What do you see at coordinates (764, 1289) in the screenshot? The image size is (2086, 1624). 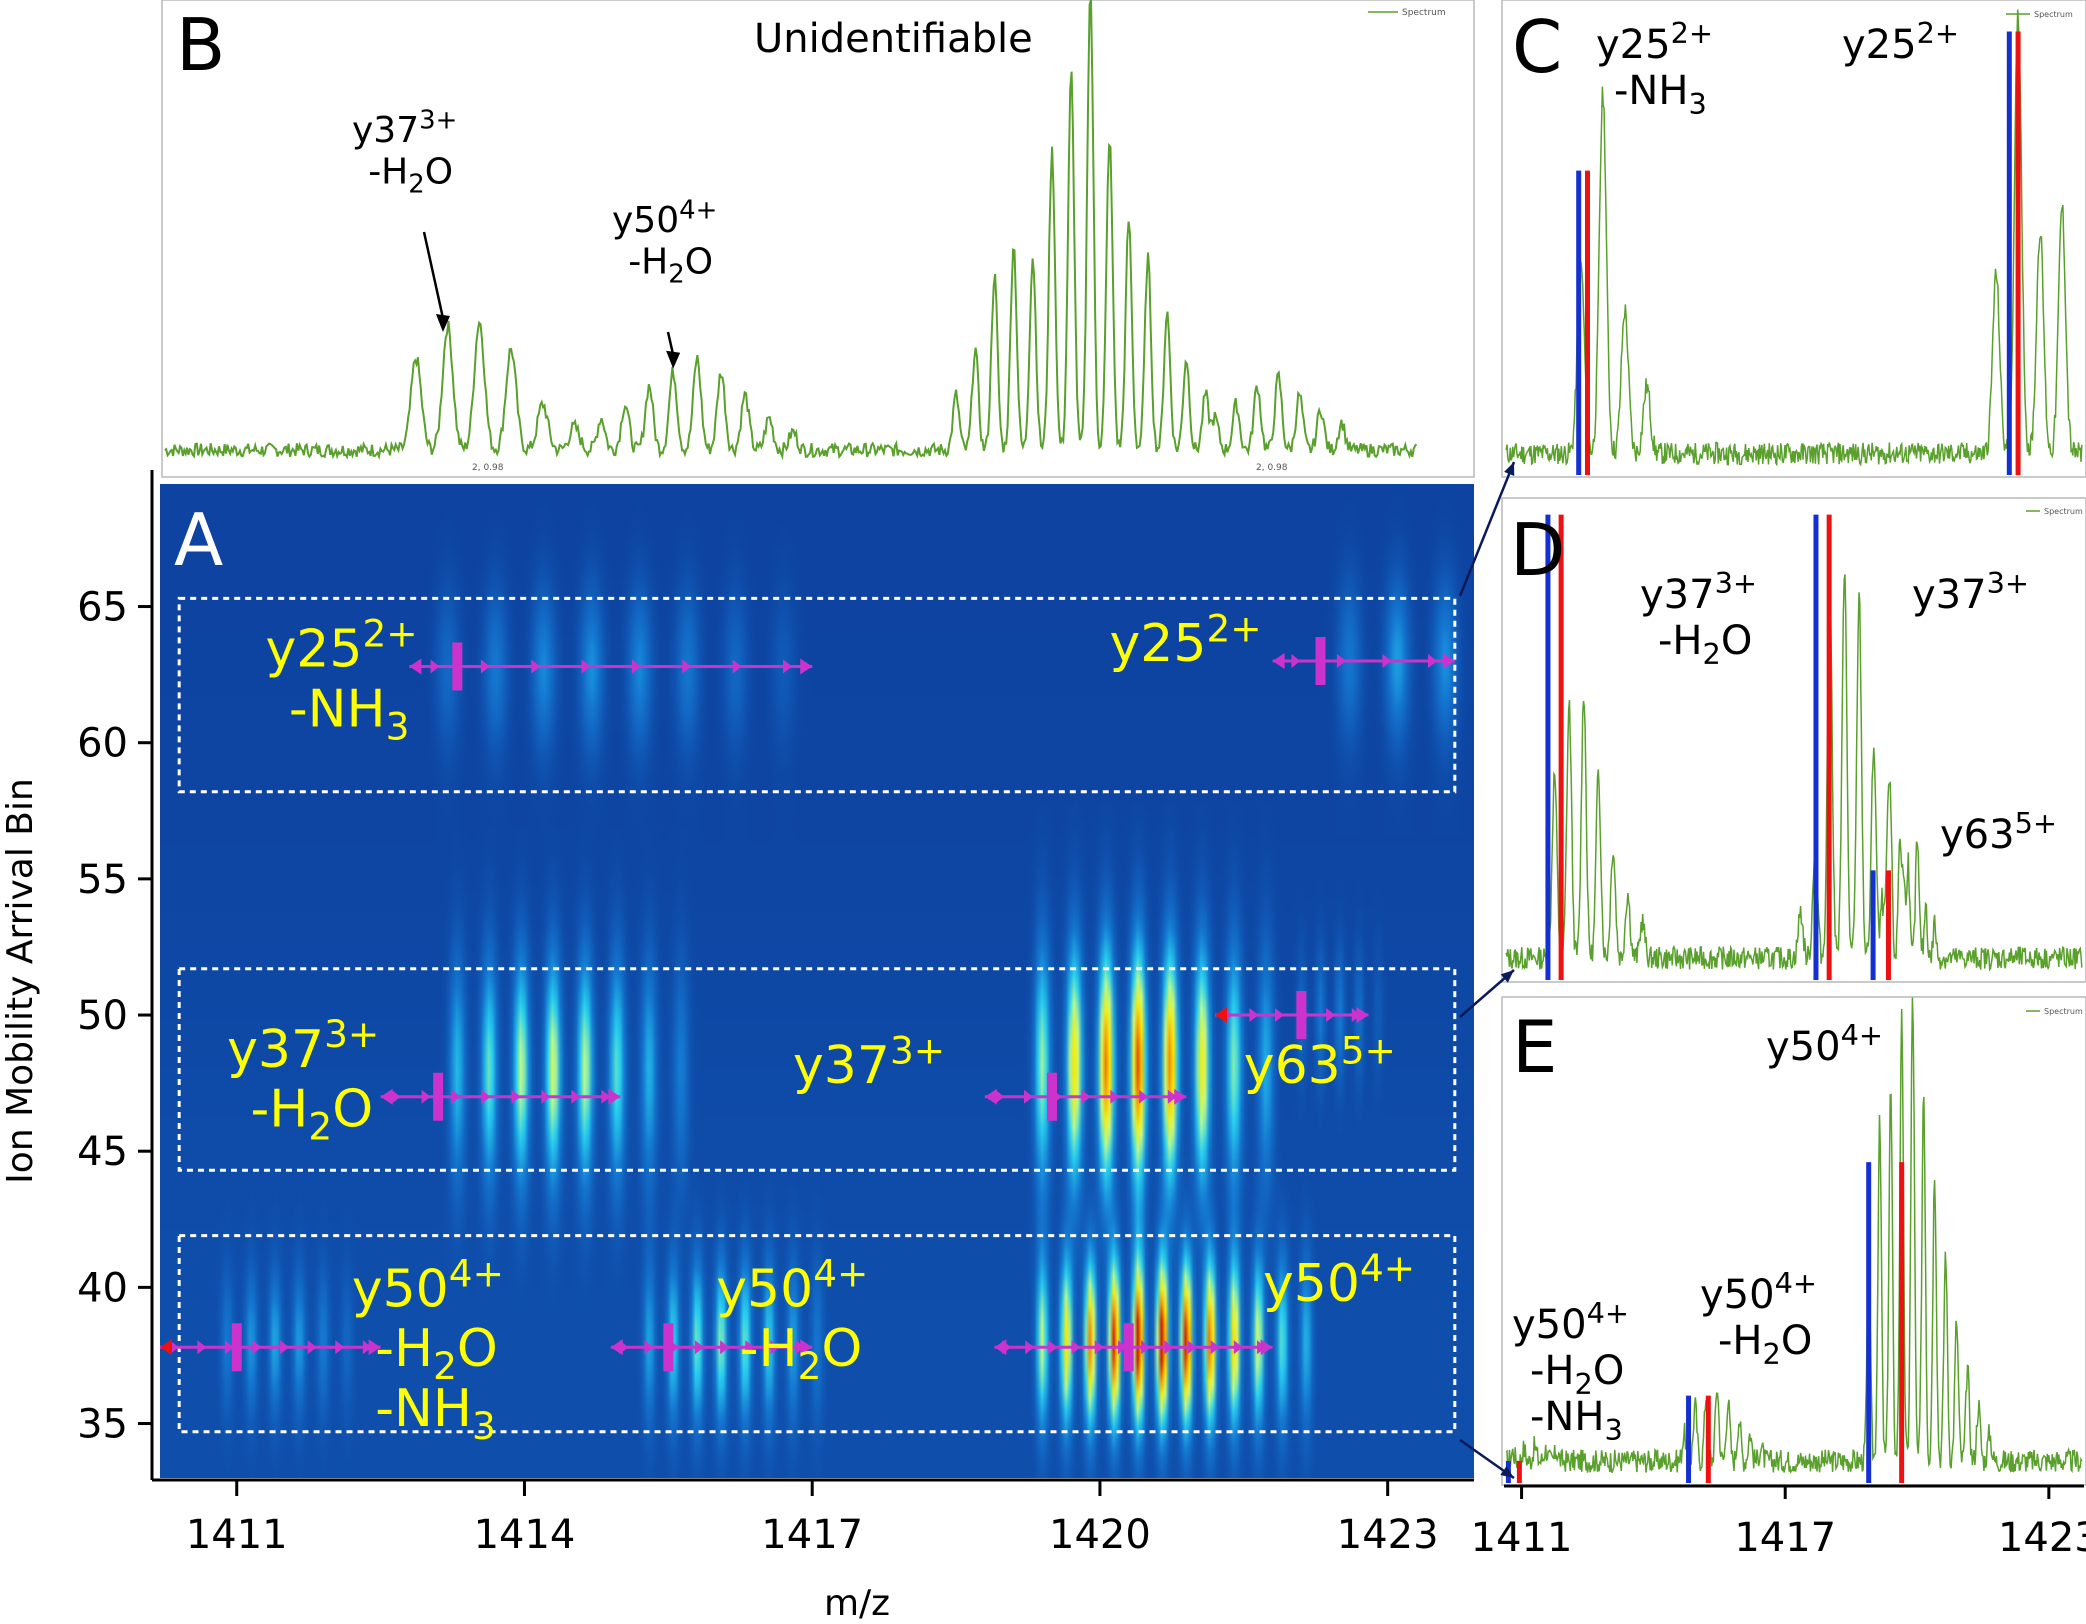 I see `heatmap-annotation-ion: y50` at bounding box center [764, 1289].